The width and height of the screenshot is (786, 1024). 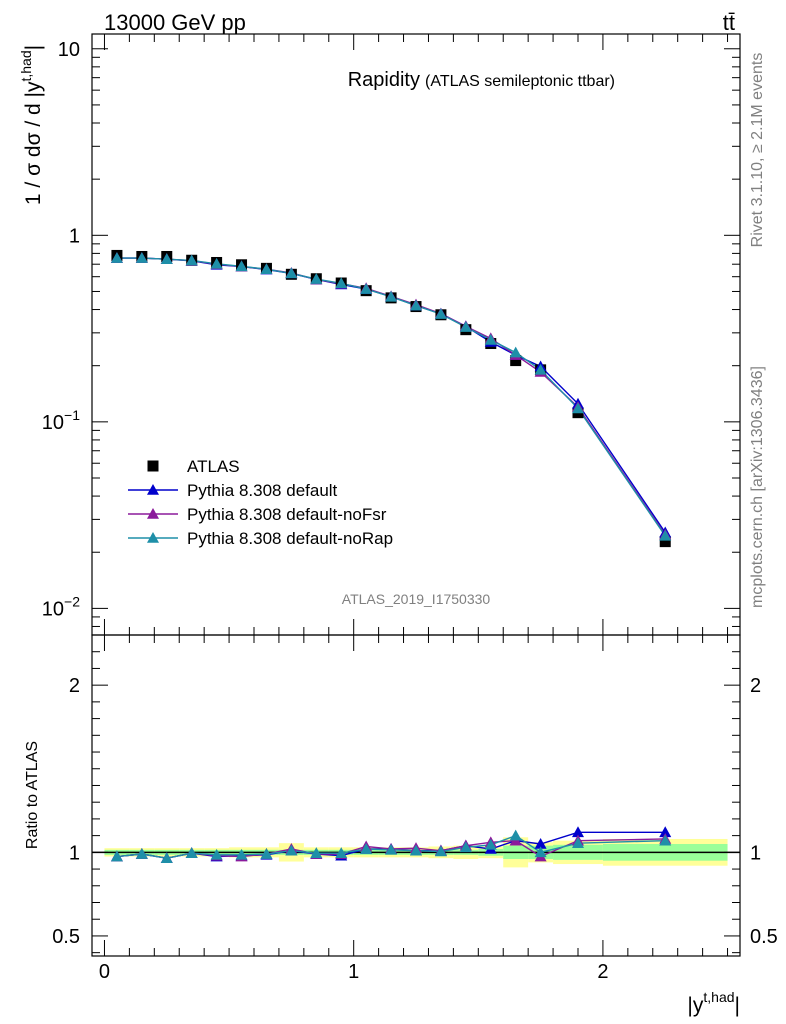 I want to click on y-tick-label: 1, so click(x=74, y=236).